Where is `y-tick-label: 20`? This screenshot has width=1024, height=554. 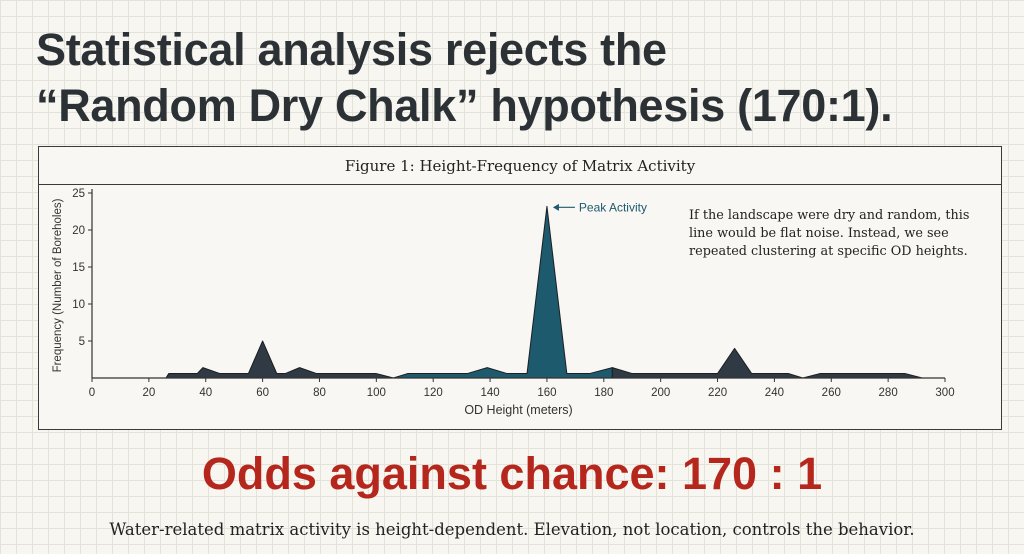
y-tick-label: 20 is located at coordinates (78, 231).